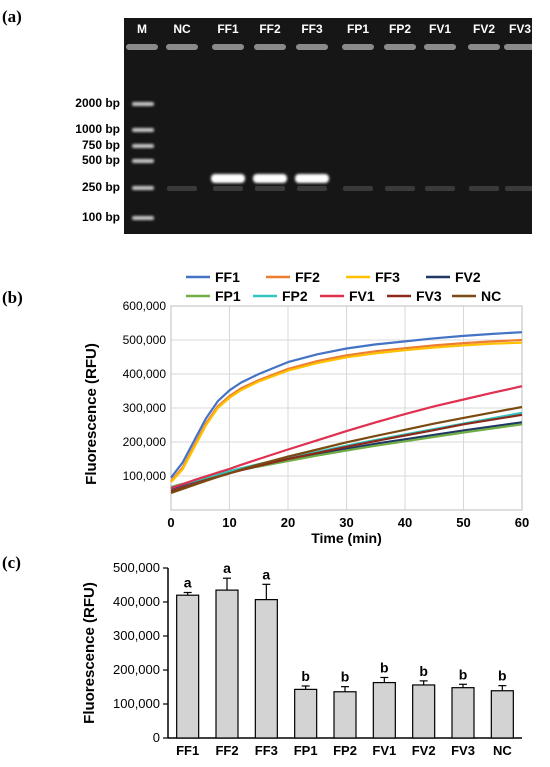 The width and height of the screenshot is (550, 767). Describe the element at coordinates (266, 669) in the screenshot. I see `bar-ff3` at that location.